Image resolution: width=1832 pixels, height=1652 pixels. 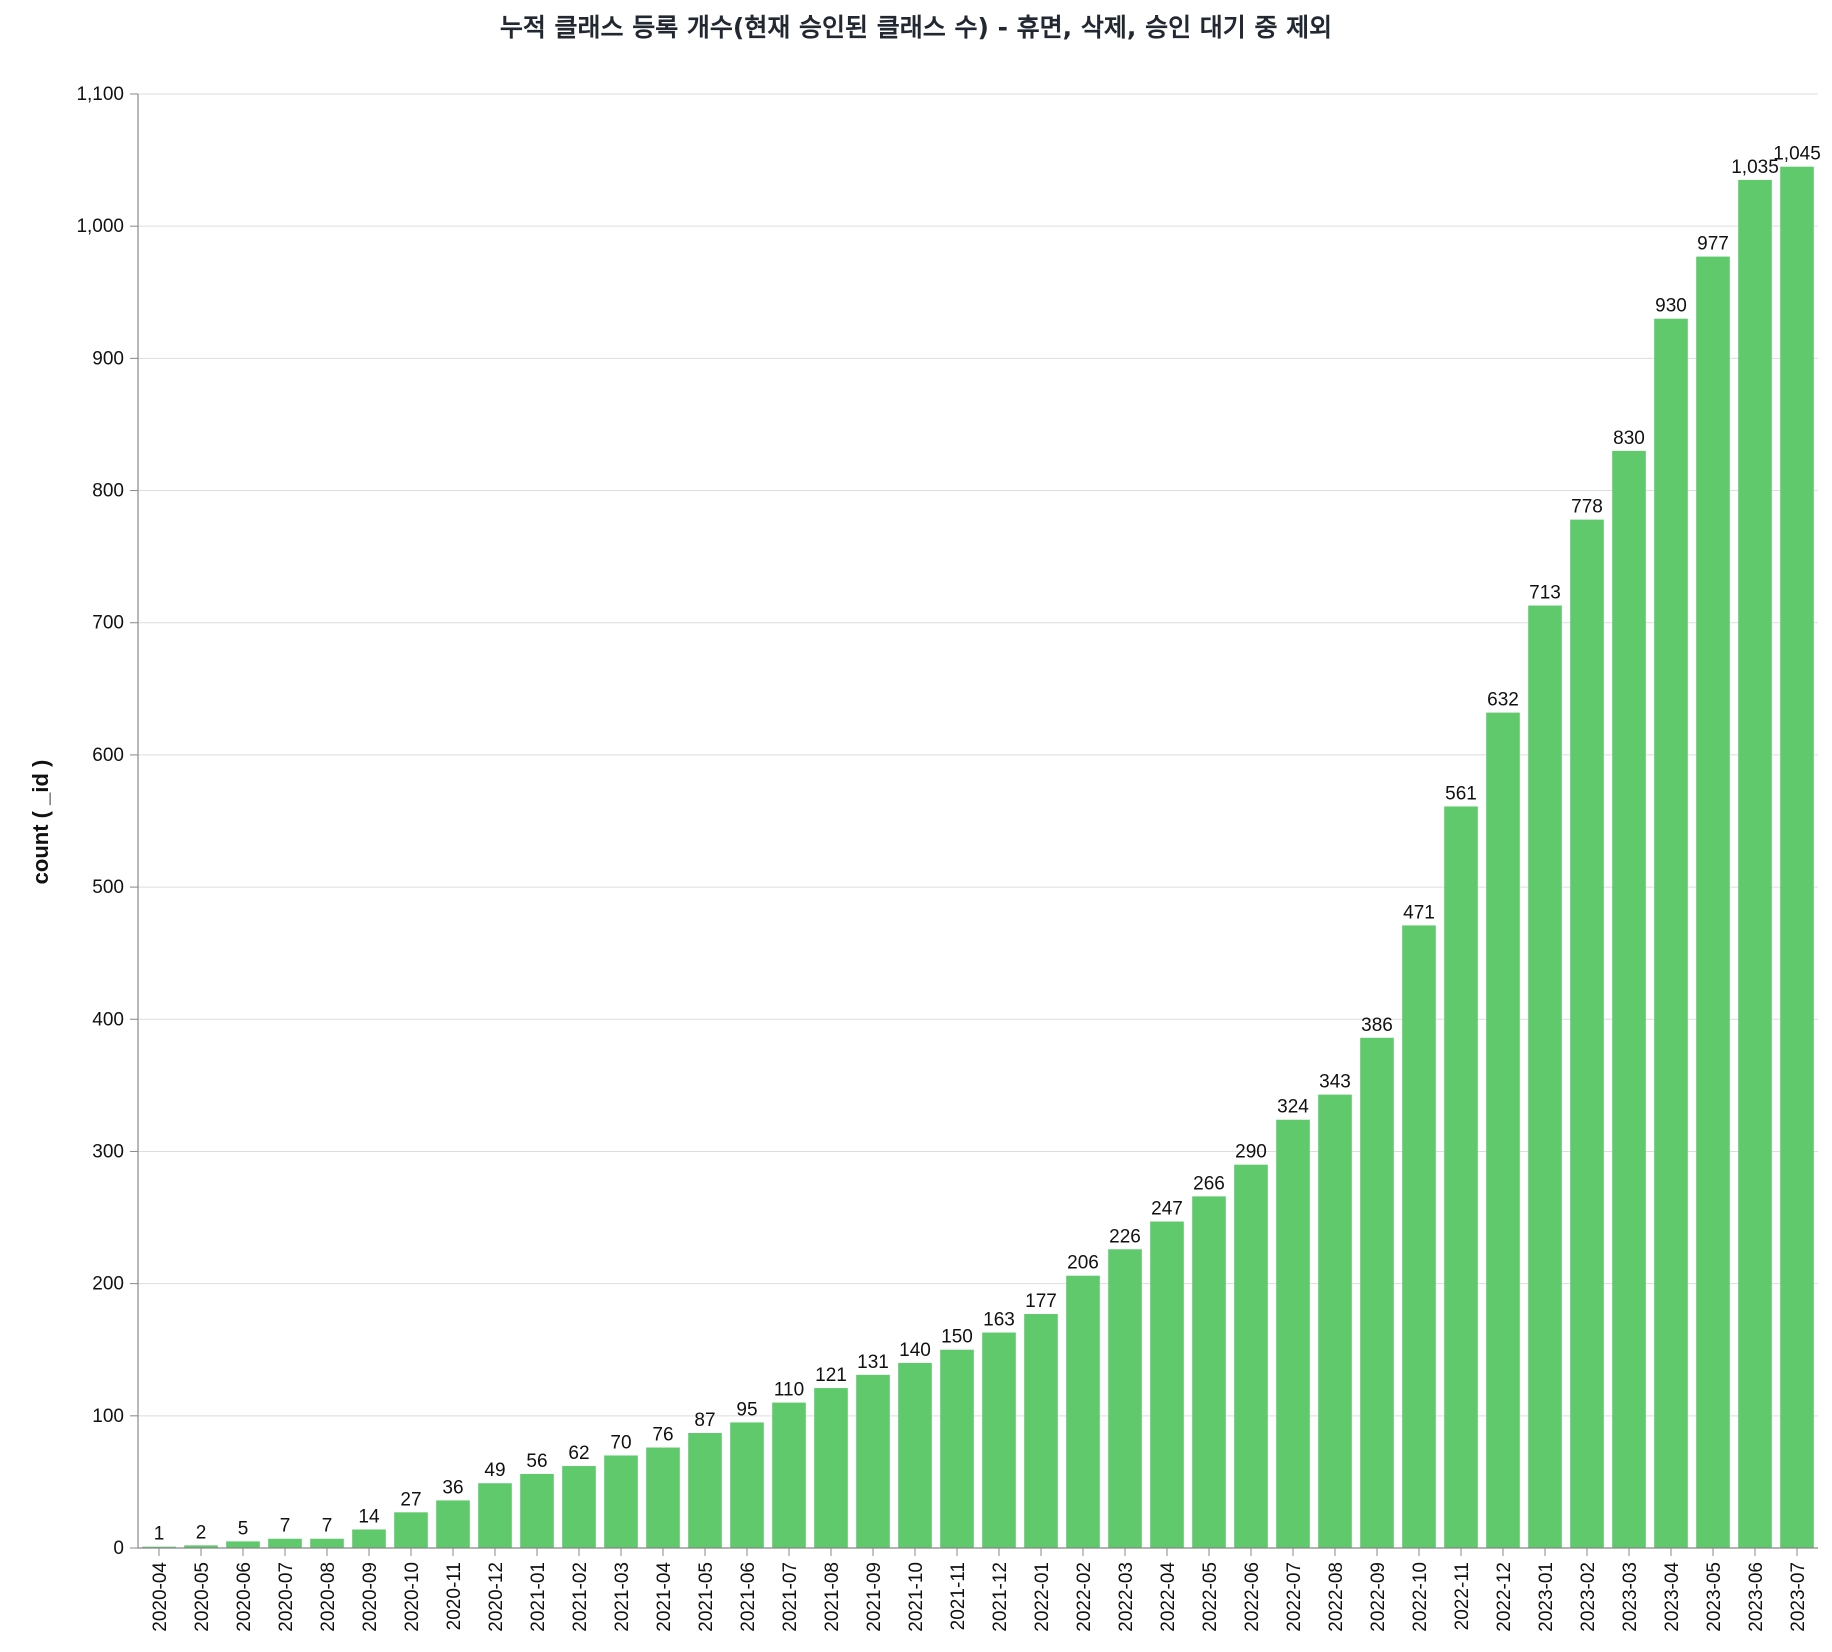 I want to click on x-tick-label: 2020-06, so click(x=244, y=1597).